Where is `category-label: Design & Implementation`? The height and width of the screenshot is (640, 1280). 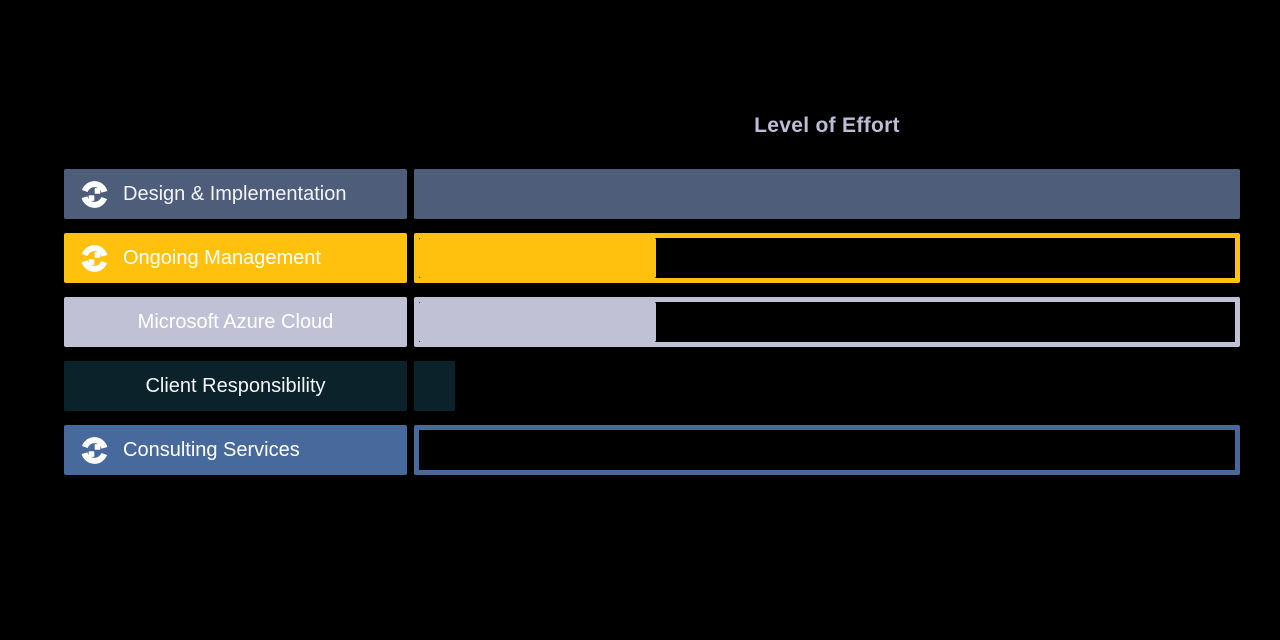
category-label: Design & Implementation is located at coordinates (235, 194).